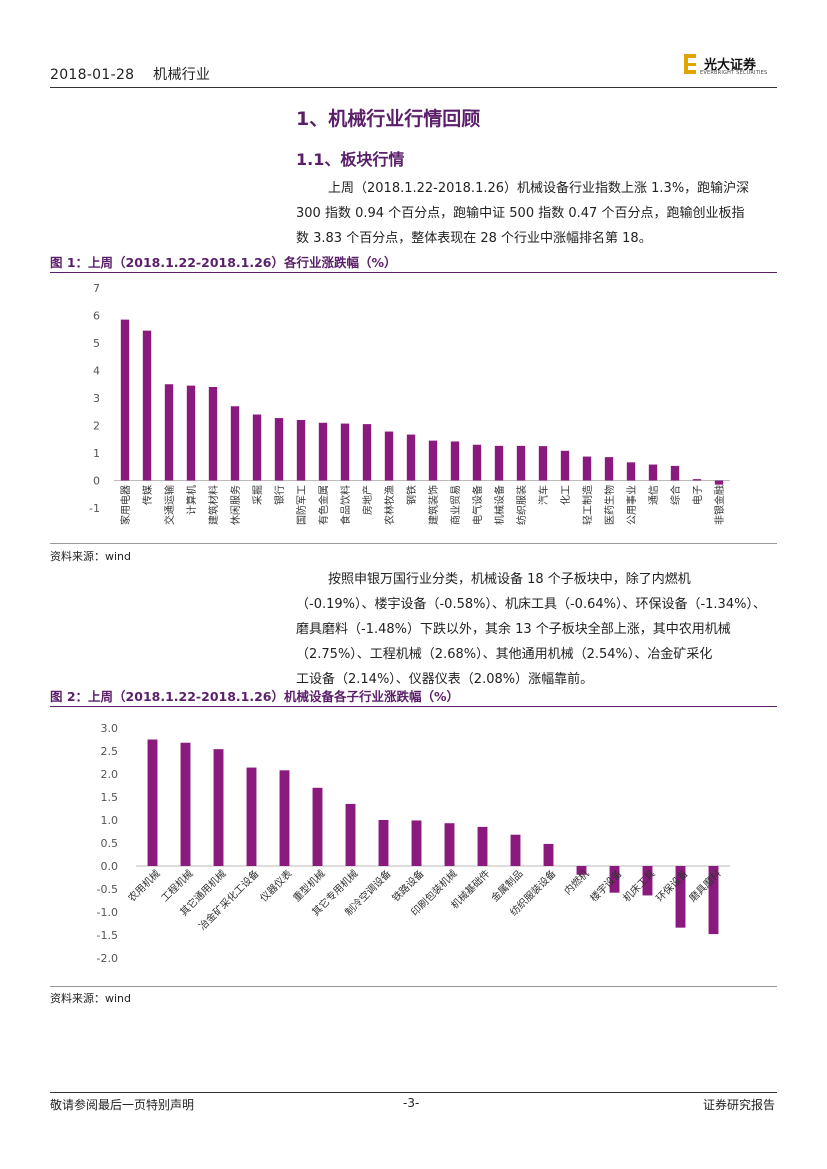 Image resolution: width=827 pixels, height=1169 pixels. I want to click on x-tick-label: 农林牧渔, so click(389, 505).